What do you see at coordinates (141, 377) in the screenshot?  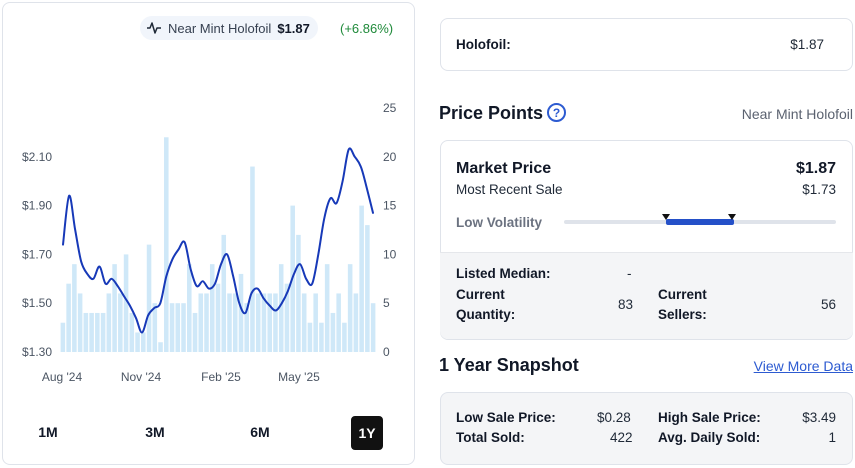 I see `date-tick-label: Nov '24` at bounding box center [141, 377].